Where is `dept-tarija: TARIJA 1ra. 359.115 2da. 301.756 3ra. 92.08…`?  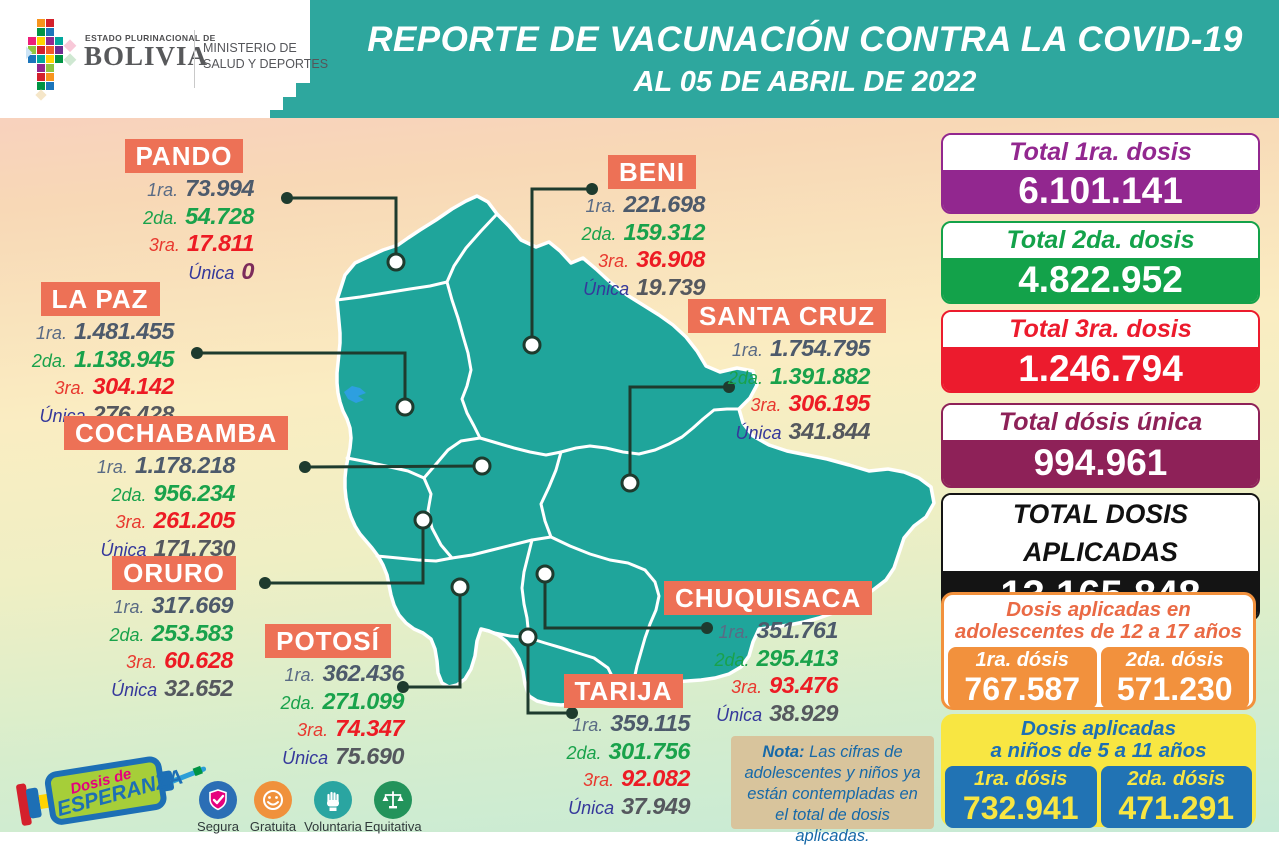 dept-tarija: TARIJA 1ra. 359.115 2da. 301.756 3ra. 92.08… is located at coordinates (624, 747).